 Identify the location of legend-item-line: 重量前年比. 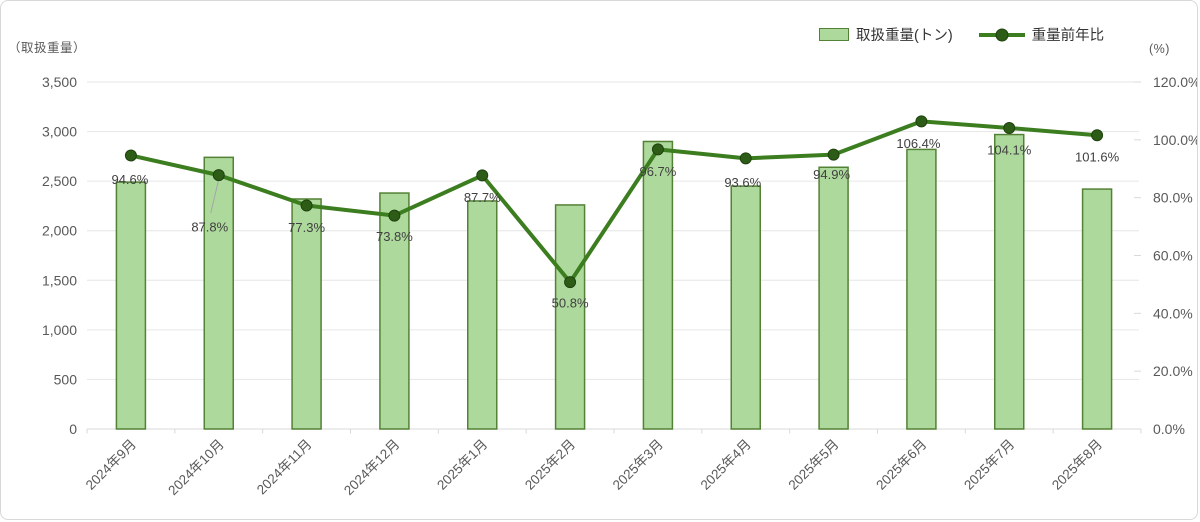
(1041, 34).